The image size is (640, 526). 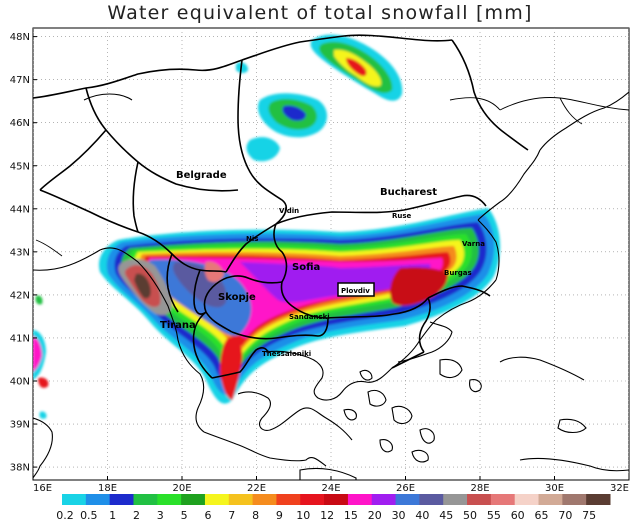 What do you see at coordinates (327, 515) in the screenshot?
I see `legend-label: 12` at bounding box center [327, 515].